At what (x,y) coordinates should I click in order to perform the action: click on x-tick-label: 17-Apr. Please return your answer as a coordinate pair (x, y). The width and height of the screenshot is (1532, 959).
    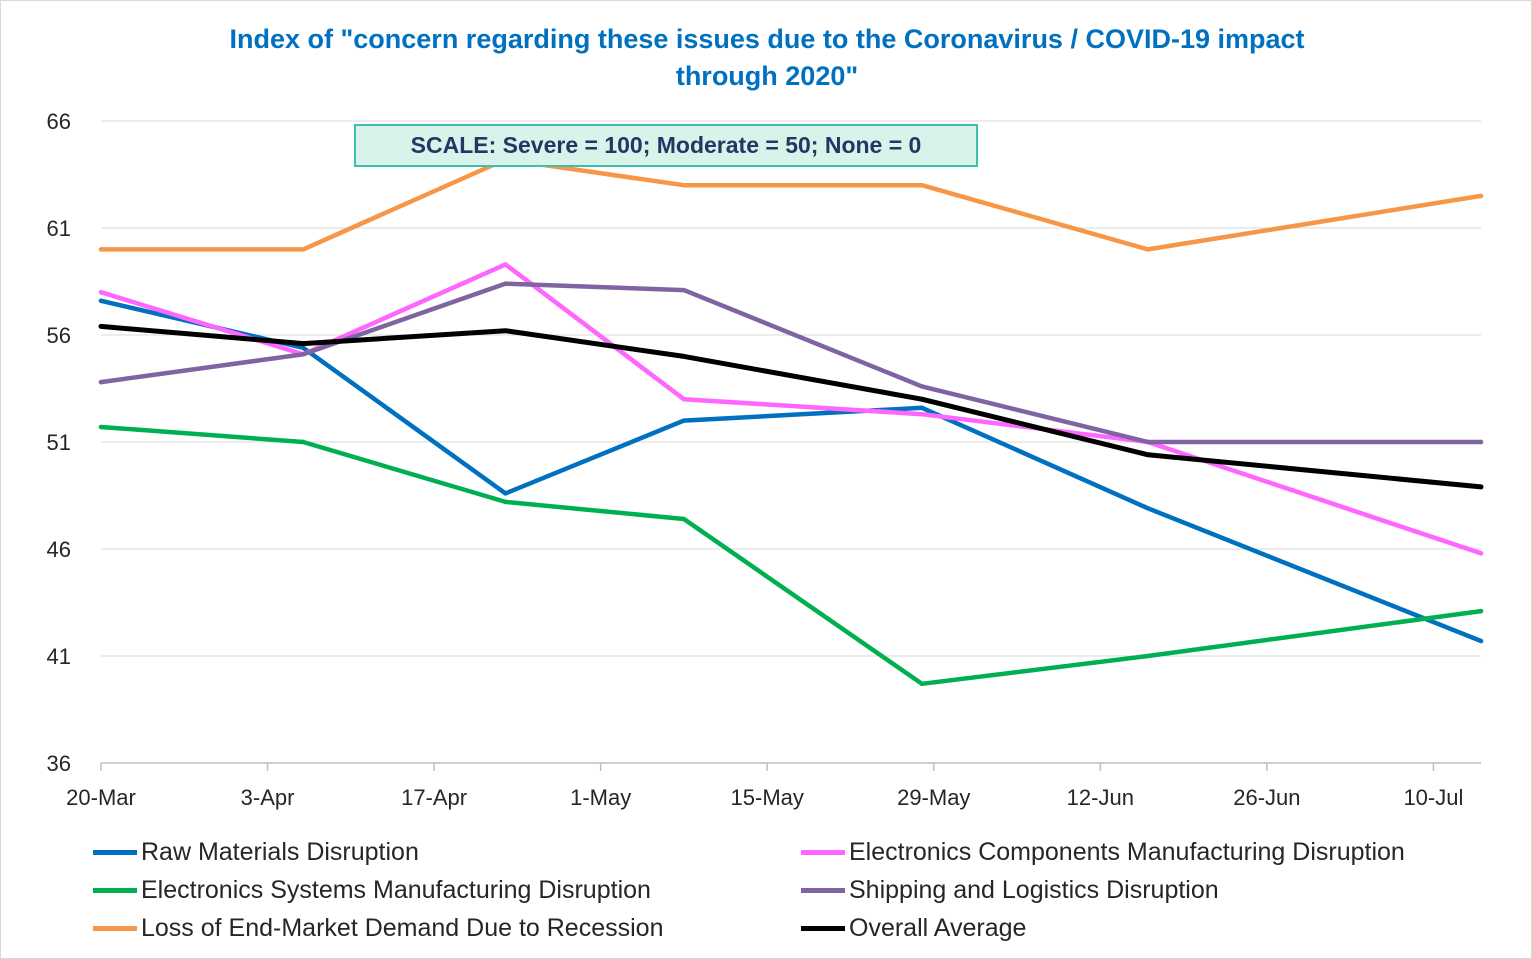
    Looking at the image, I should click on (434, 797).